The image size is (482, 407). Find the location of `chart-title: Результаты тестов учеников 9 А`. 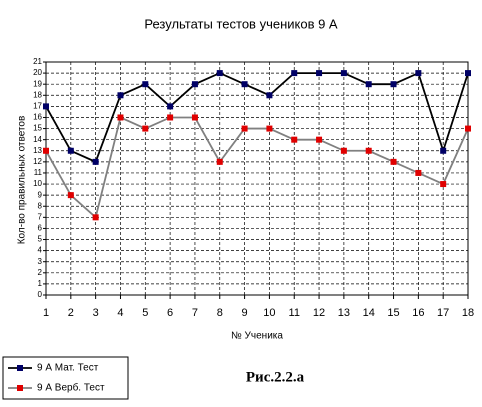

chart-title: Результаты тестов учеников 9 А is located at coordinates (241, 23).